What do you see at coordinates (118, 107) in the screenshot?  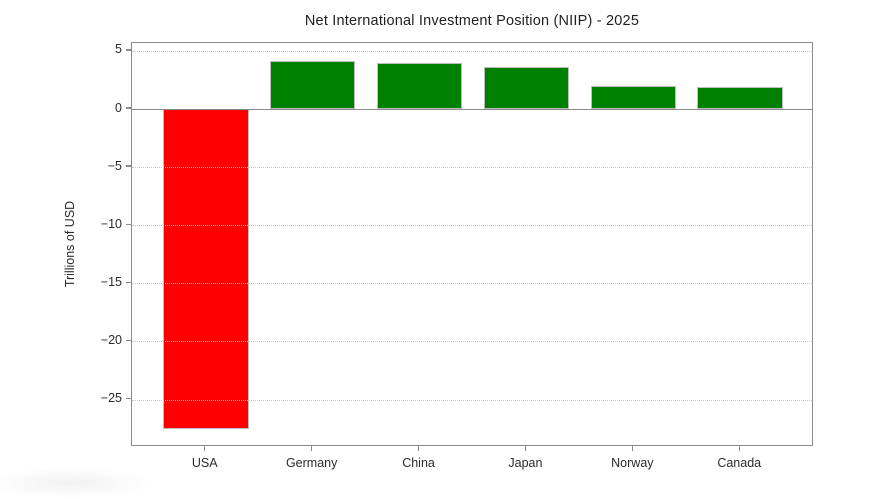 I see `y-tick-label: 0` at bounding box center [118, 107].